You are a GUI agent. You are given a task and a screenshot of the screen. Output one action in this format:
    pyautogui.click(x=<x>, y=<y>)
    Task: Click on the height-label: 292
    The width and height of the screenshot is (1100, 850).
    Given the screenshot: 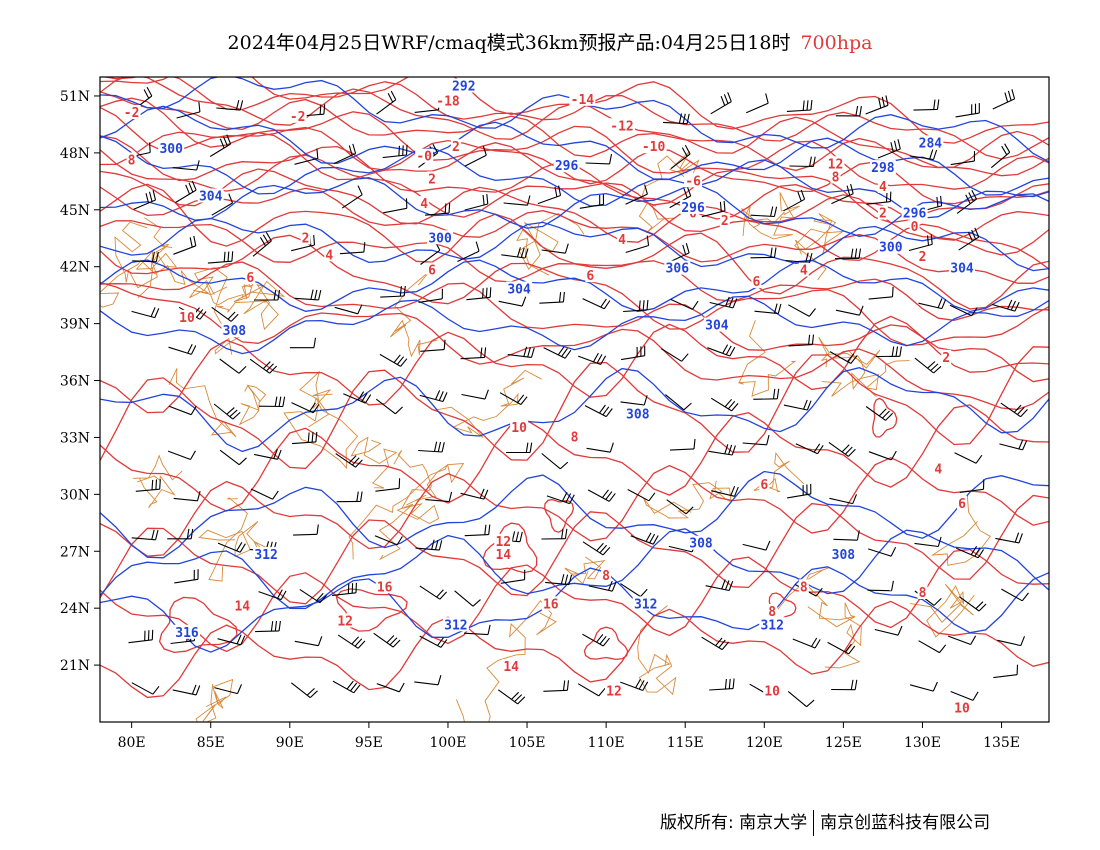 What is the action you would take?
    pyautogui.click(x=463, y=87)
    